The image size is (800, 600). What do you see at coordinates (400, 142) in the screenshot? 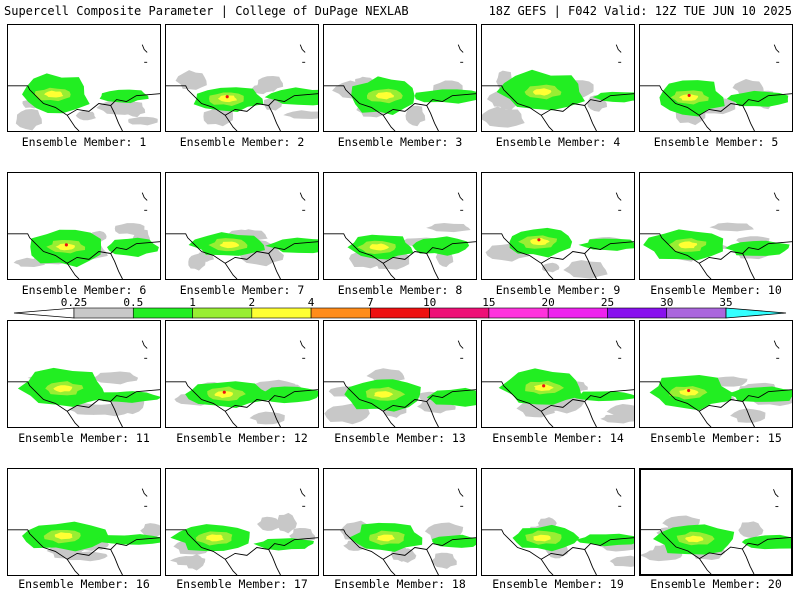
I see `ensemble-member-caption: Ensemble Member: 3` at bounding box center [400, 142].